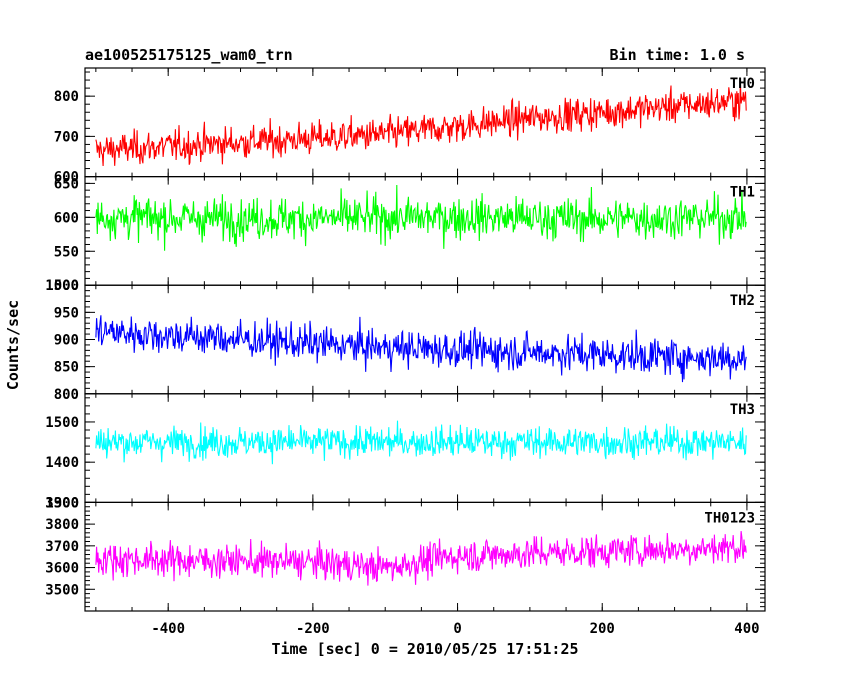 The height and width of the screenshot is (680, 850). I want to click on y-tick-label: 1300, so click(62, 503).